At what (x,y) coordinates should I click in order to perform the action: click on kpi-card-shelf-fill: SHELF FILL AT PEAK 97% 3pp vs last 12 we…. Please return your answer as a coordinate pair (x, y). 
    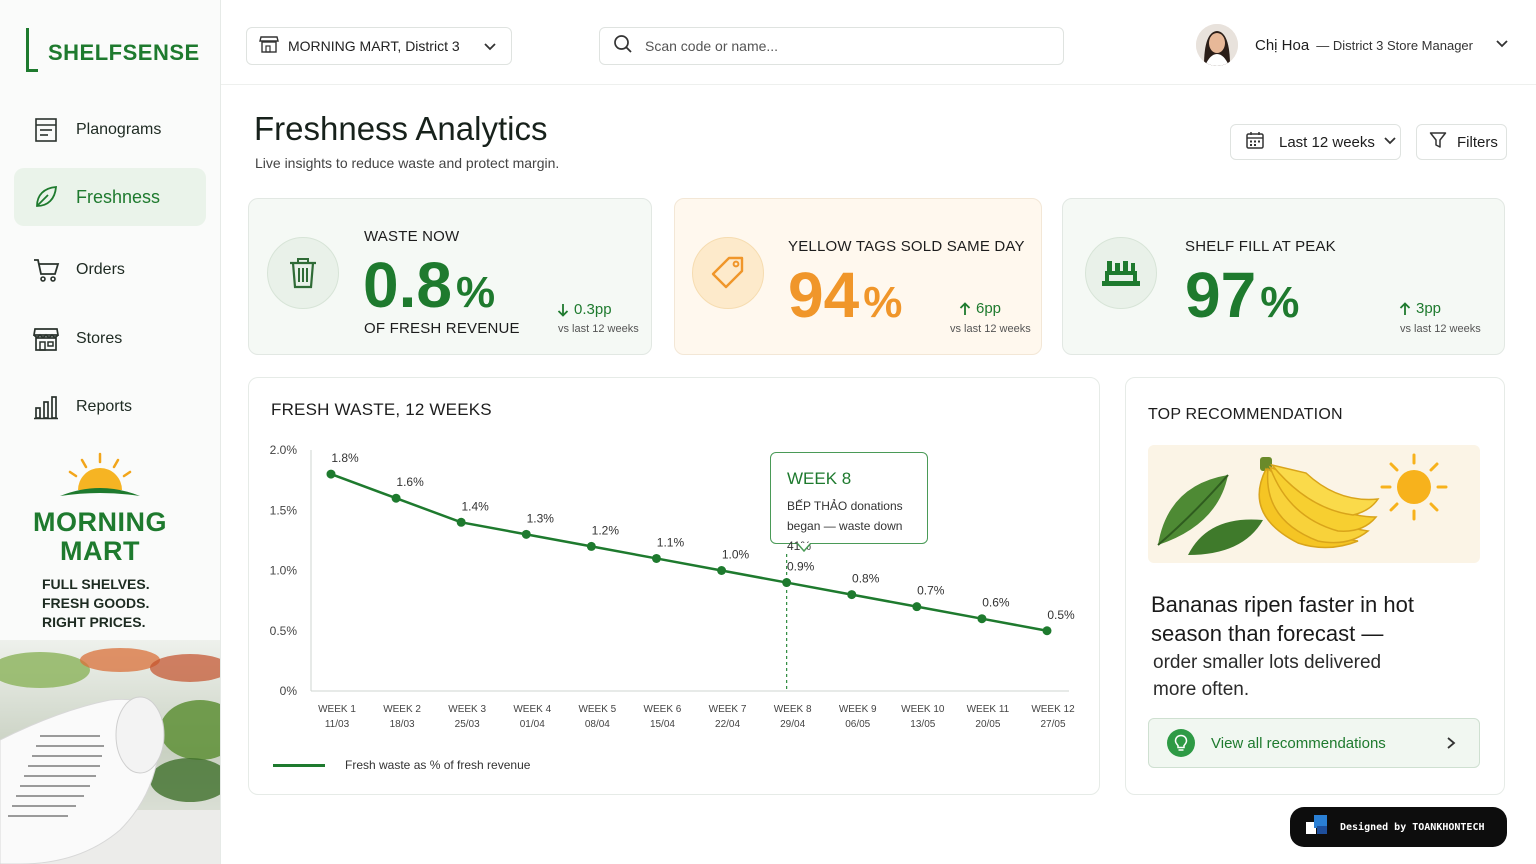
    Looking at the image, I should click on (1283, 276).